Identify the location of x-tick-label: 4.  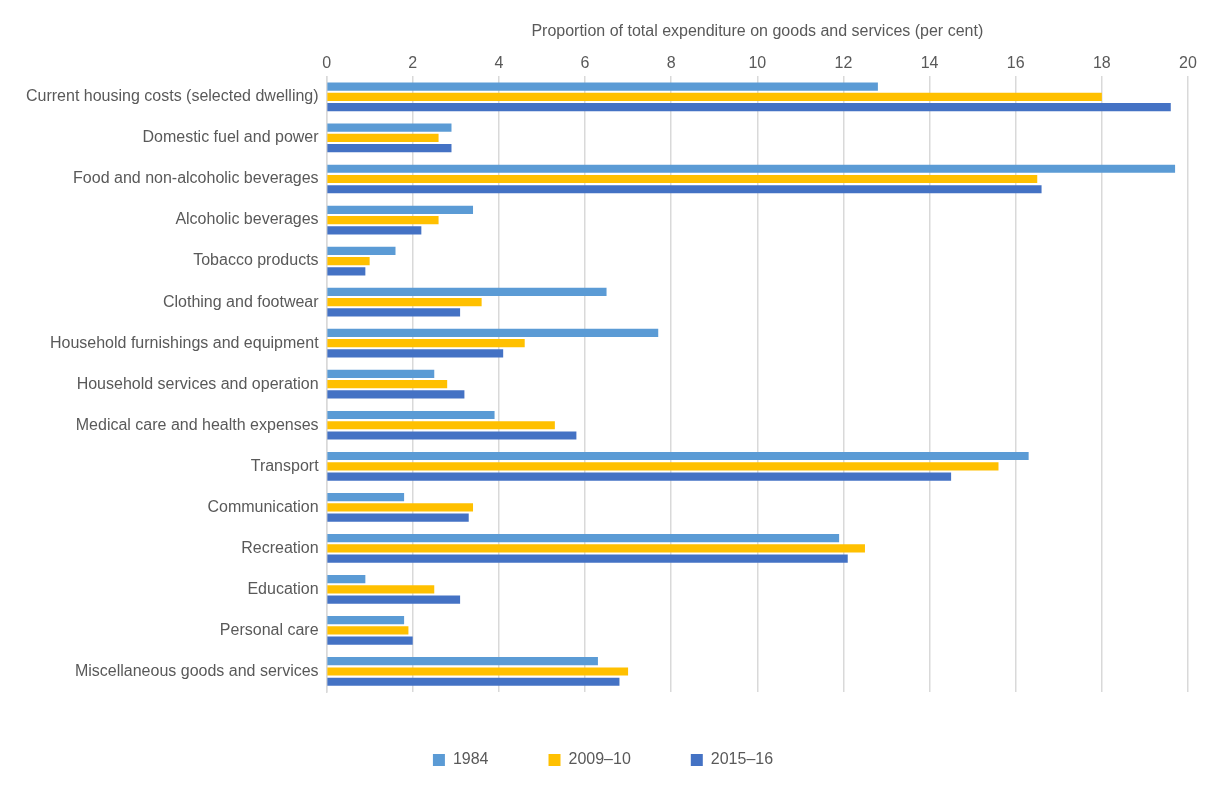
(499, 63).